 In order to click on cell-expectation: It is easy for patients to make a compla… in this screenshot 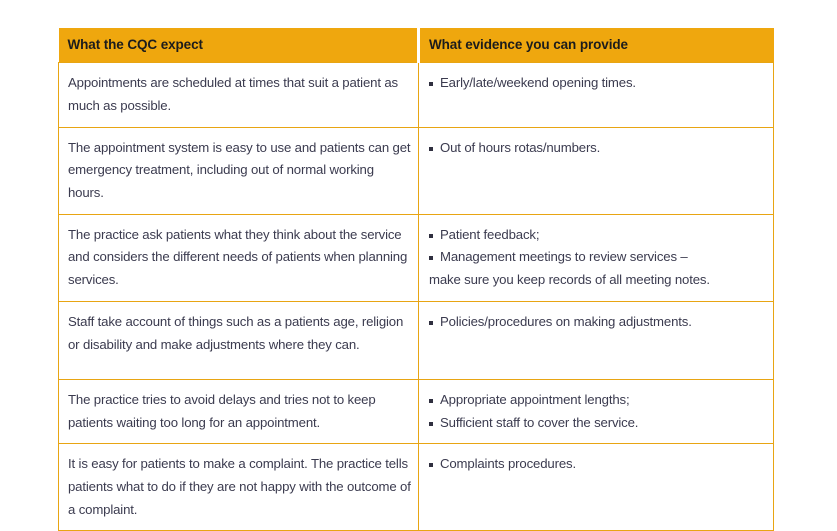, I will do `click(238, 487)`.